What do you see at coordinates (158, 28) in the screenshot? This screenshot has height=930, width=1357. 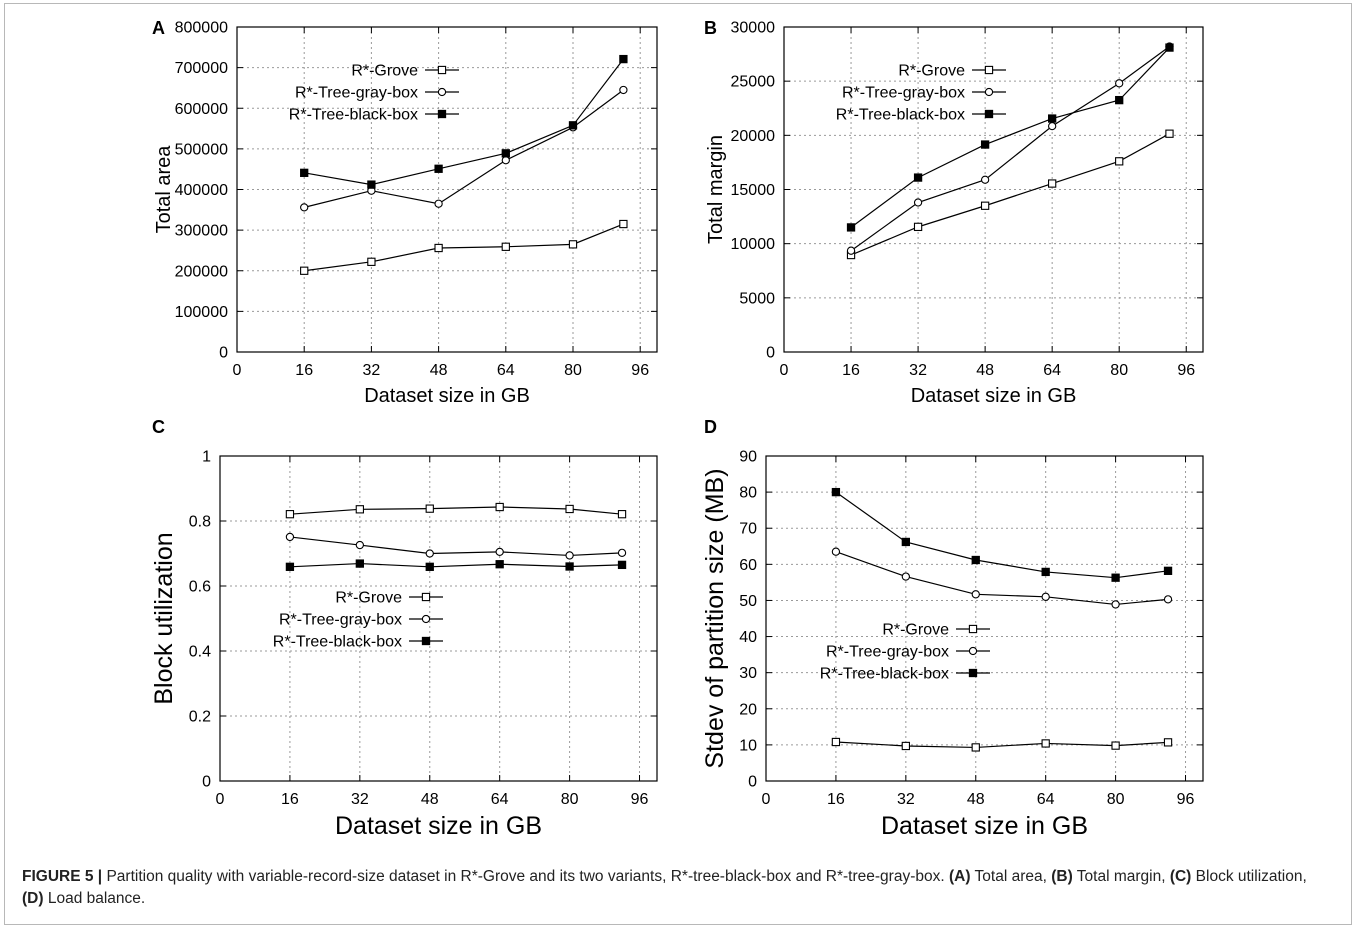 I see `panel-label: A` at bounding box center [158, 28].